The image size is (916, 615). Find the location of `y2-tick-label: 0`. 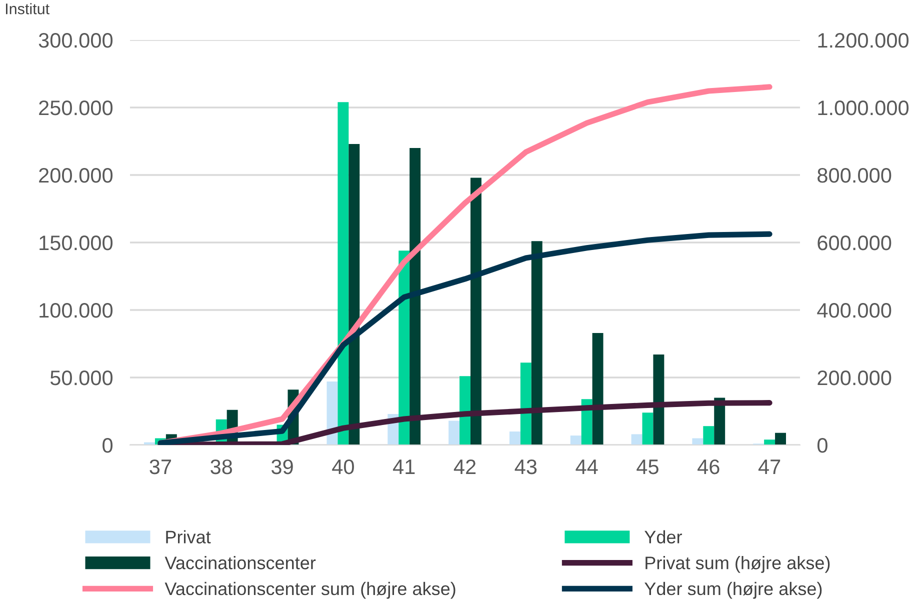

y2-tick-label: 0 is located at coordinates (822, 445).